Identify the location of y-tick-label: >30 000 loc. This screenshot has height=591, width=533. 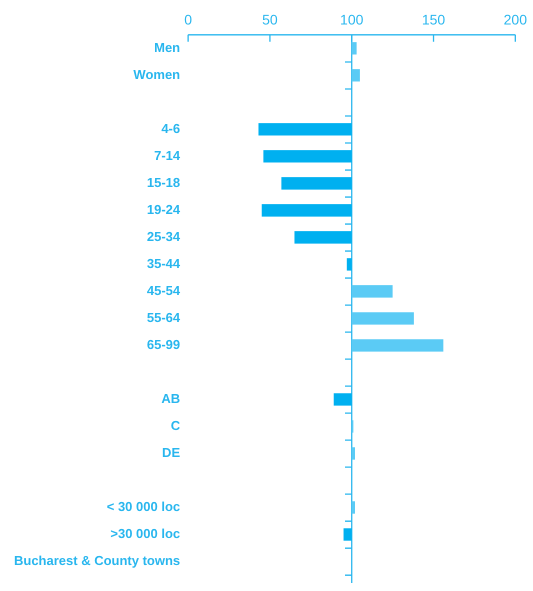
(145, 534).